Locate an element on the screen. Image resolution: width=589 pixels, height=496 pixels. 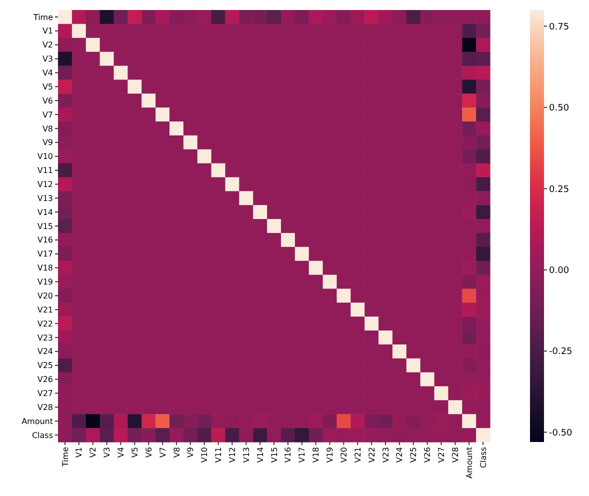
color-bar-label: 0.50 is located at coordinates (559, 109).